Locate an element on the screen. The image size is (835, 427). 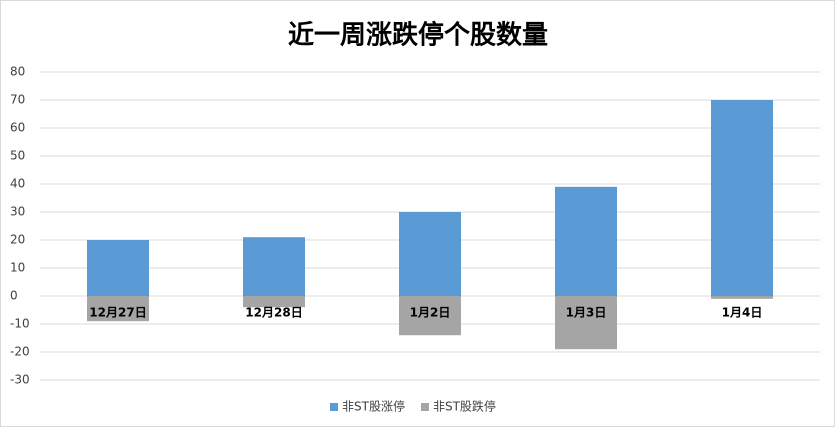
y-tick-label: 50 is located at coordinates (17, 156).